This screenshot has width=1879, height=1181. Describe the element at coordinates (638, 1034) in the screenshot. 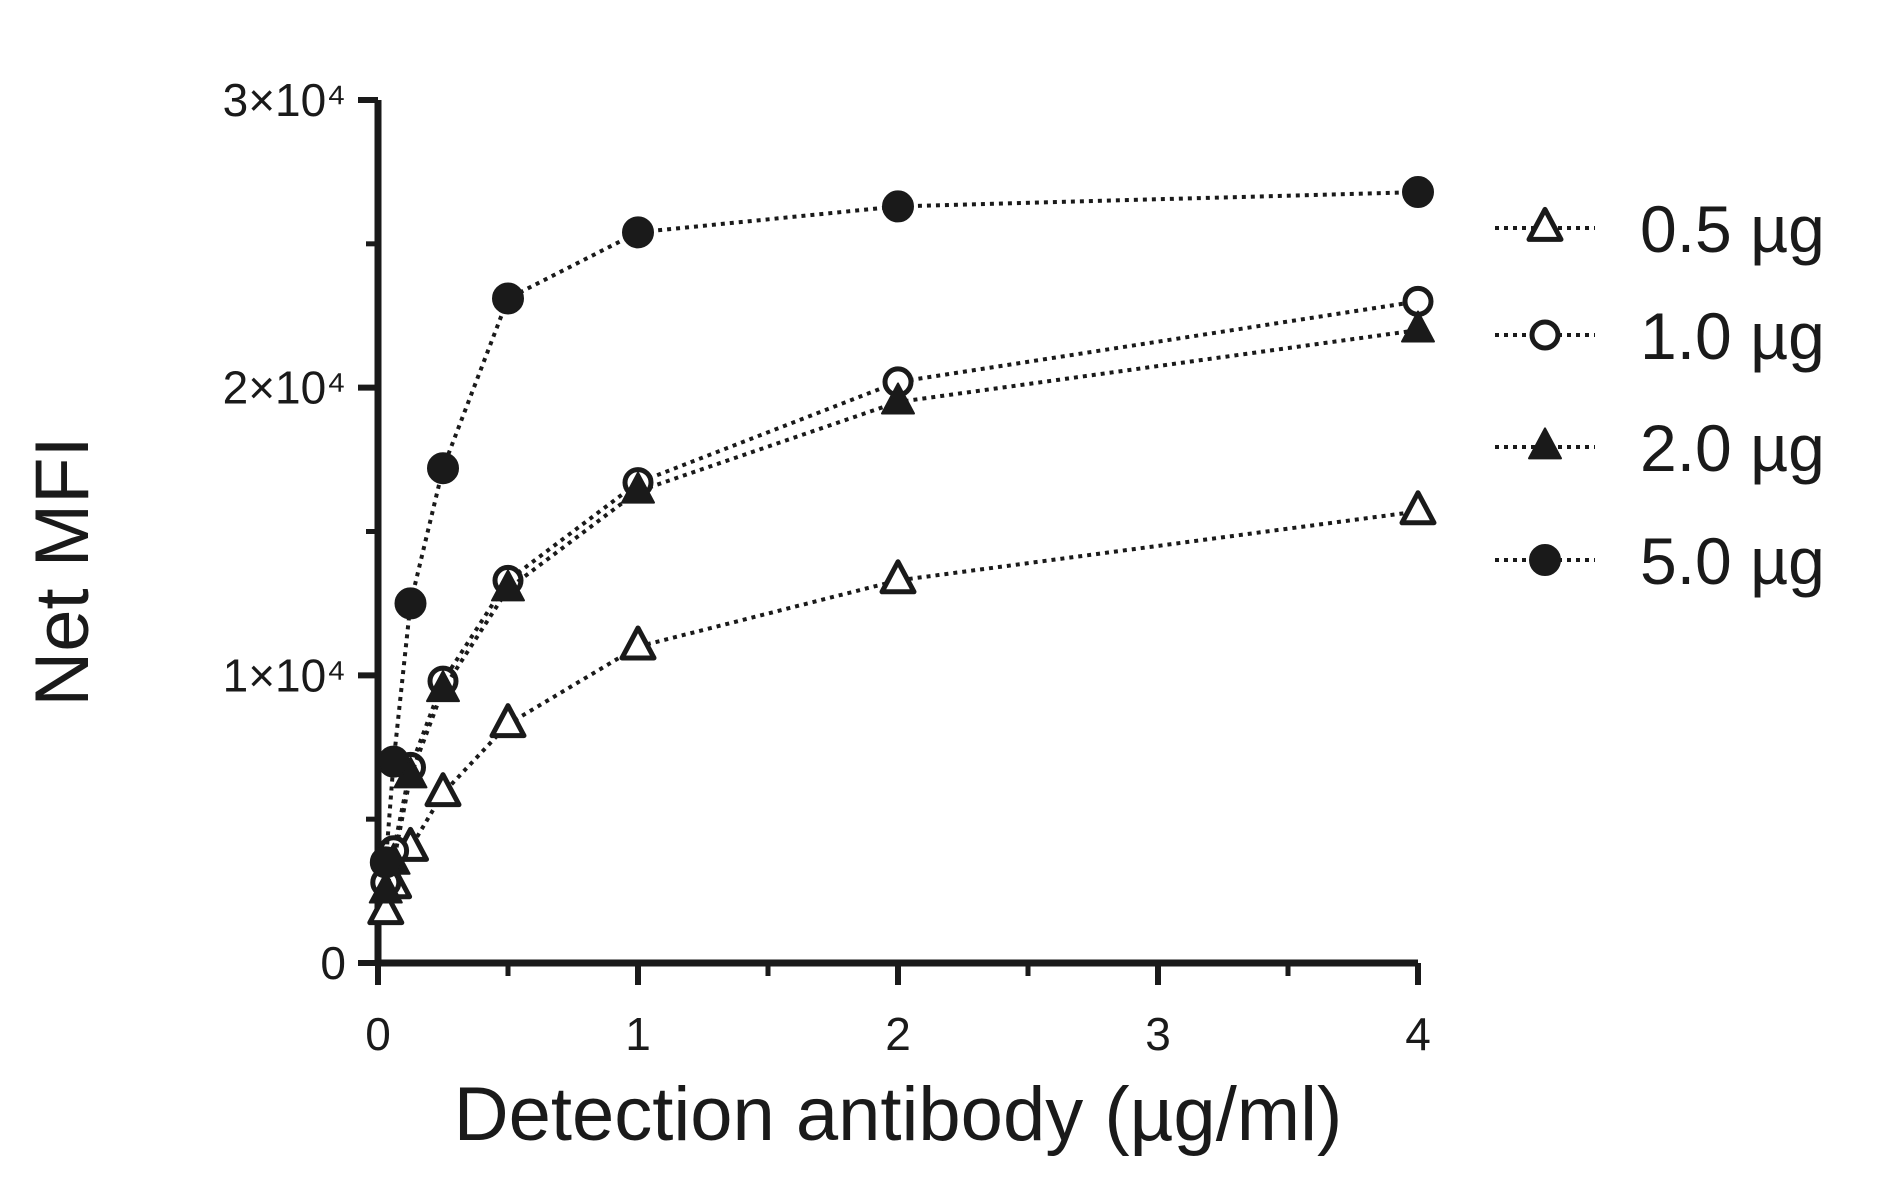

I see `x-tick-label: 1` at that location.